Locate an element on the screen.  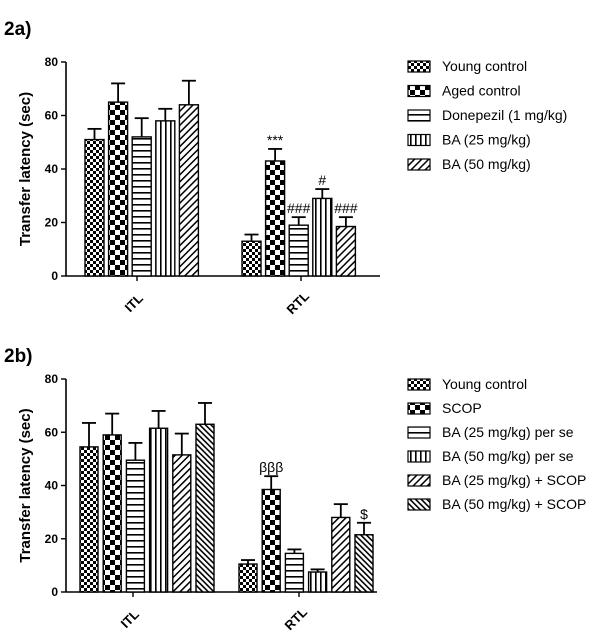
panel-label: 2a) is located at coordinates (17, 29).